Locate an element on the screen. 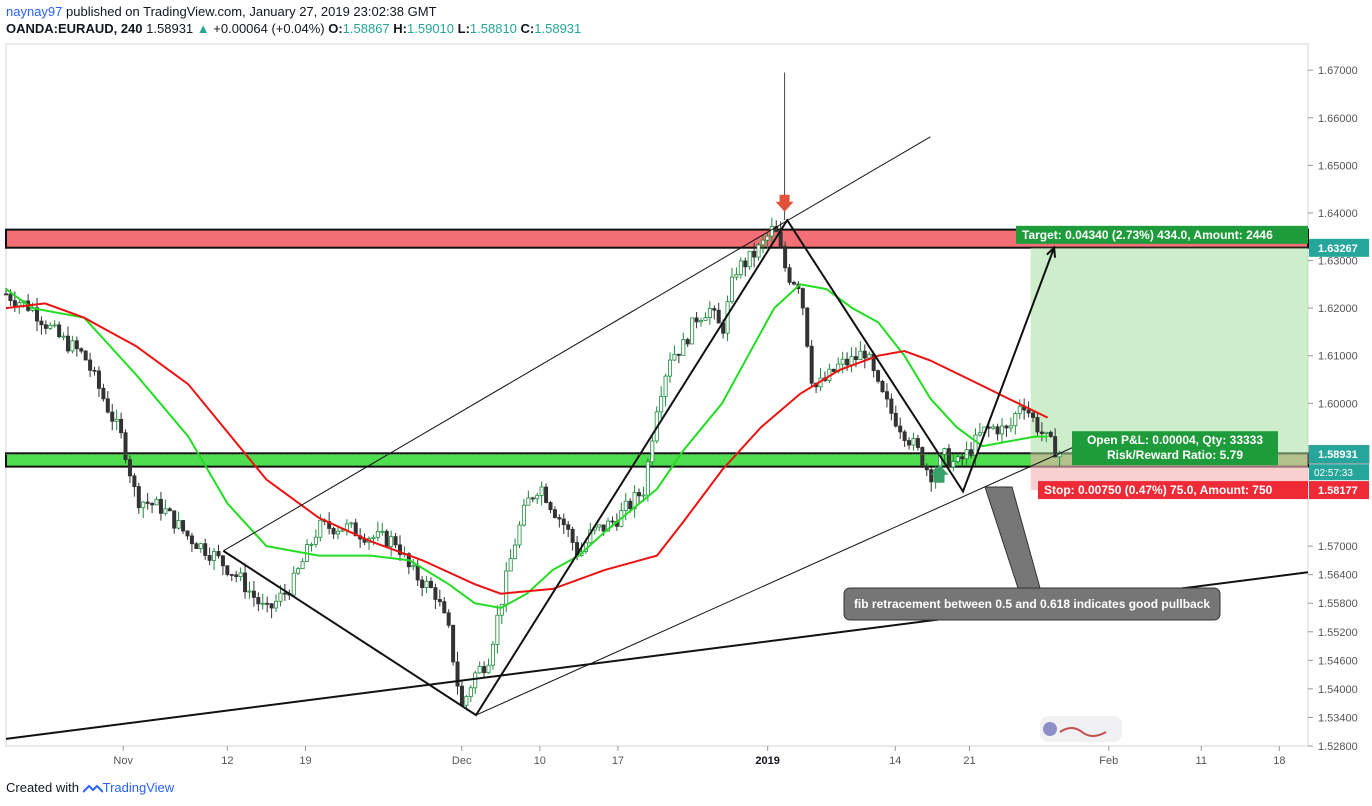 The width and height of the screenshot is (1372, 806). price-label: 1.58931 is located at coordinates (1338, 455).